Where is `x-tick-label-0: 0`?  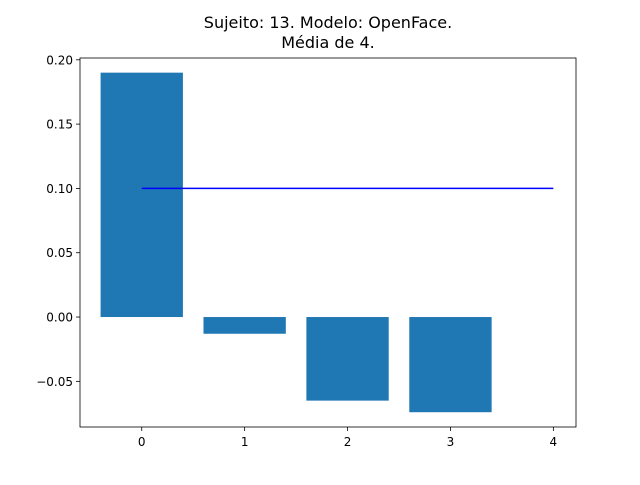
x-tick-label-0: 0 is located at coordinates (142, 442).